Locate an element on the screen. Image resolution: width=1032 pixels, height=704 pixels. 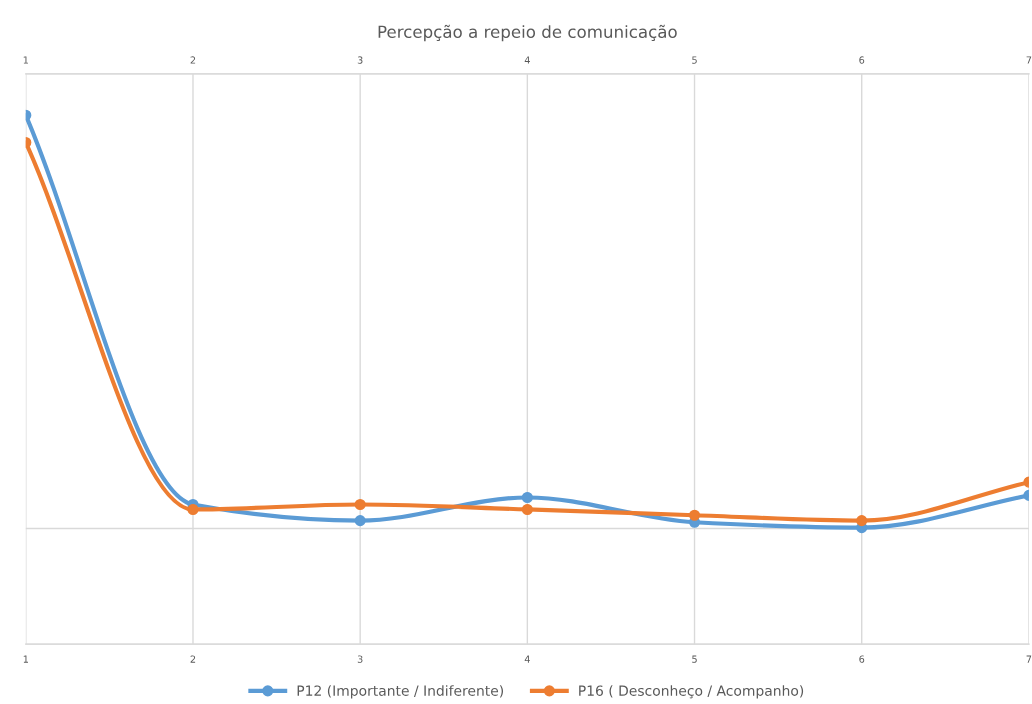
x-tick-label: 7 is located at coordinates (1029, 659).